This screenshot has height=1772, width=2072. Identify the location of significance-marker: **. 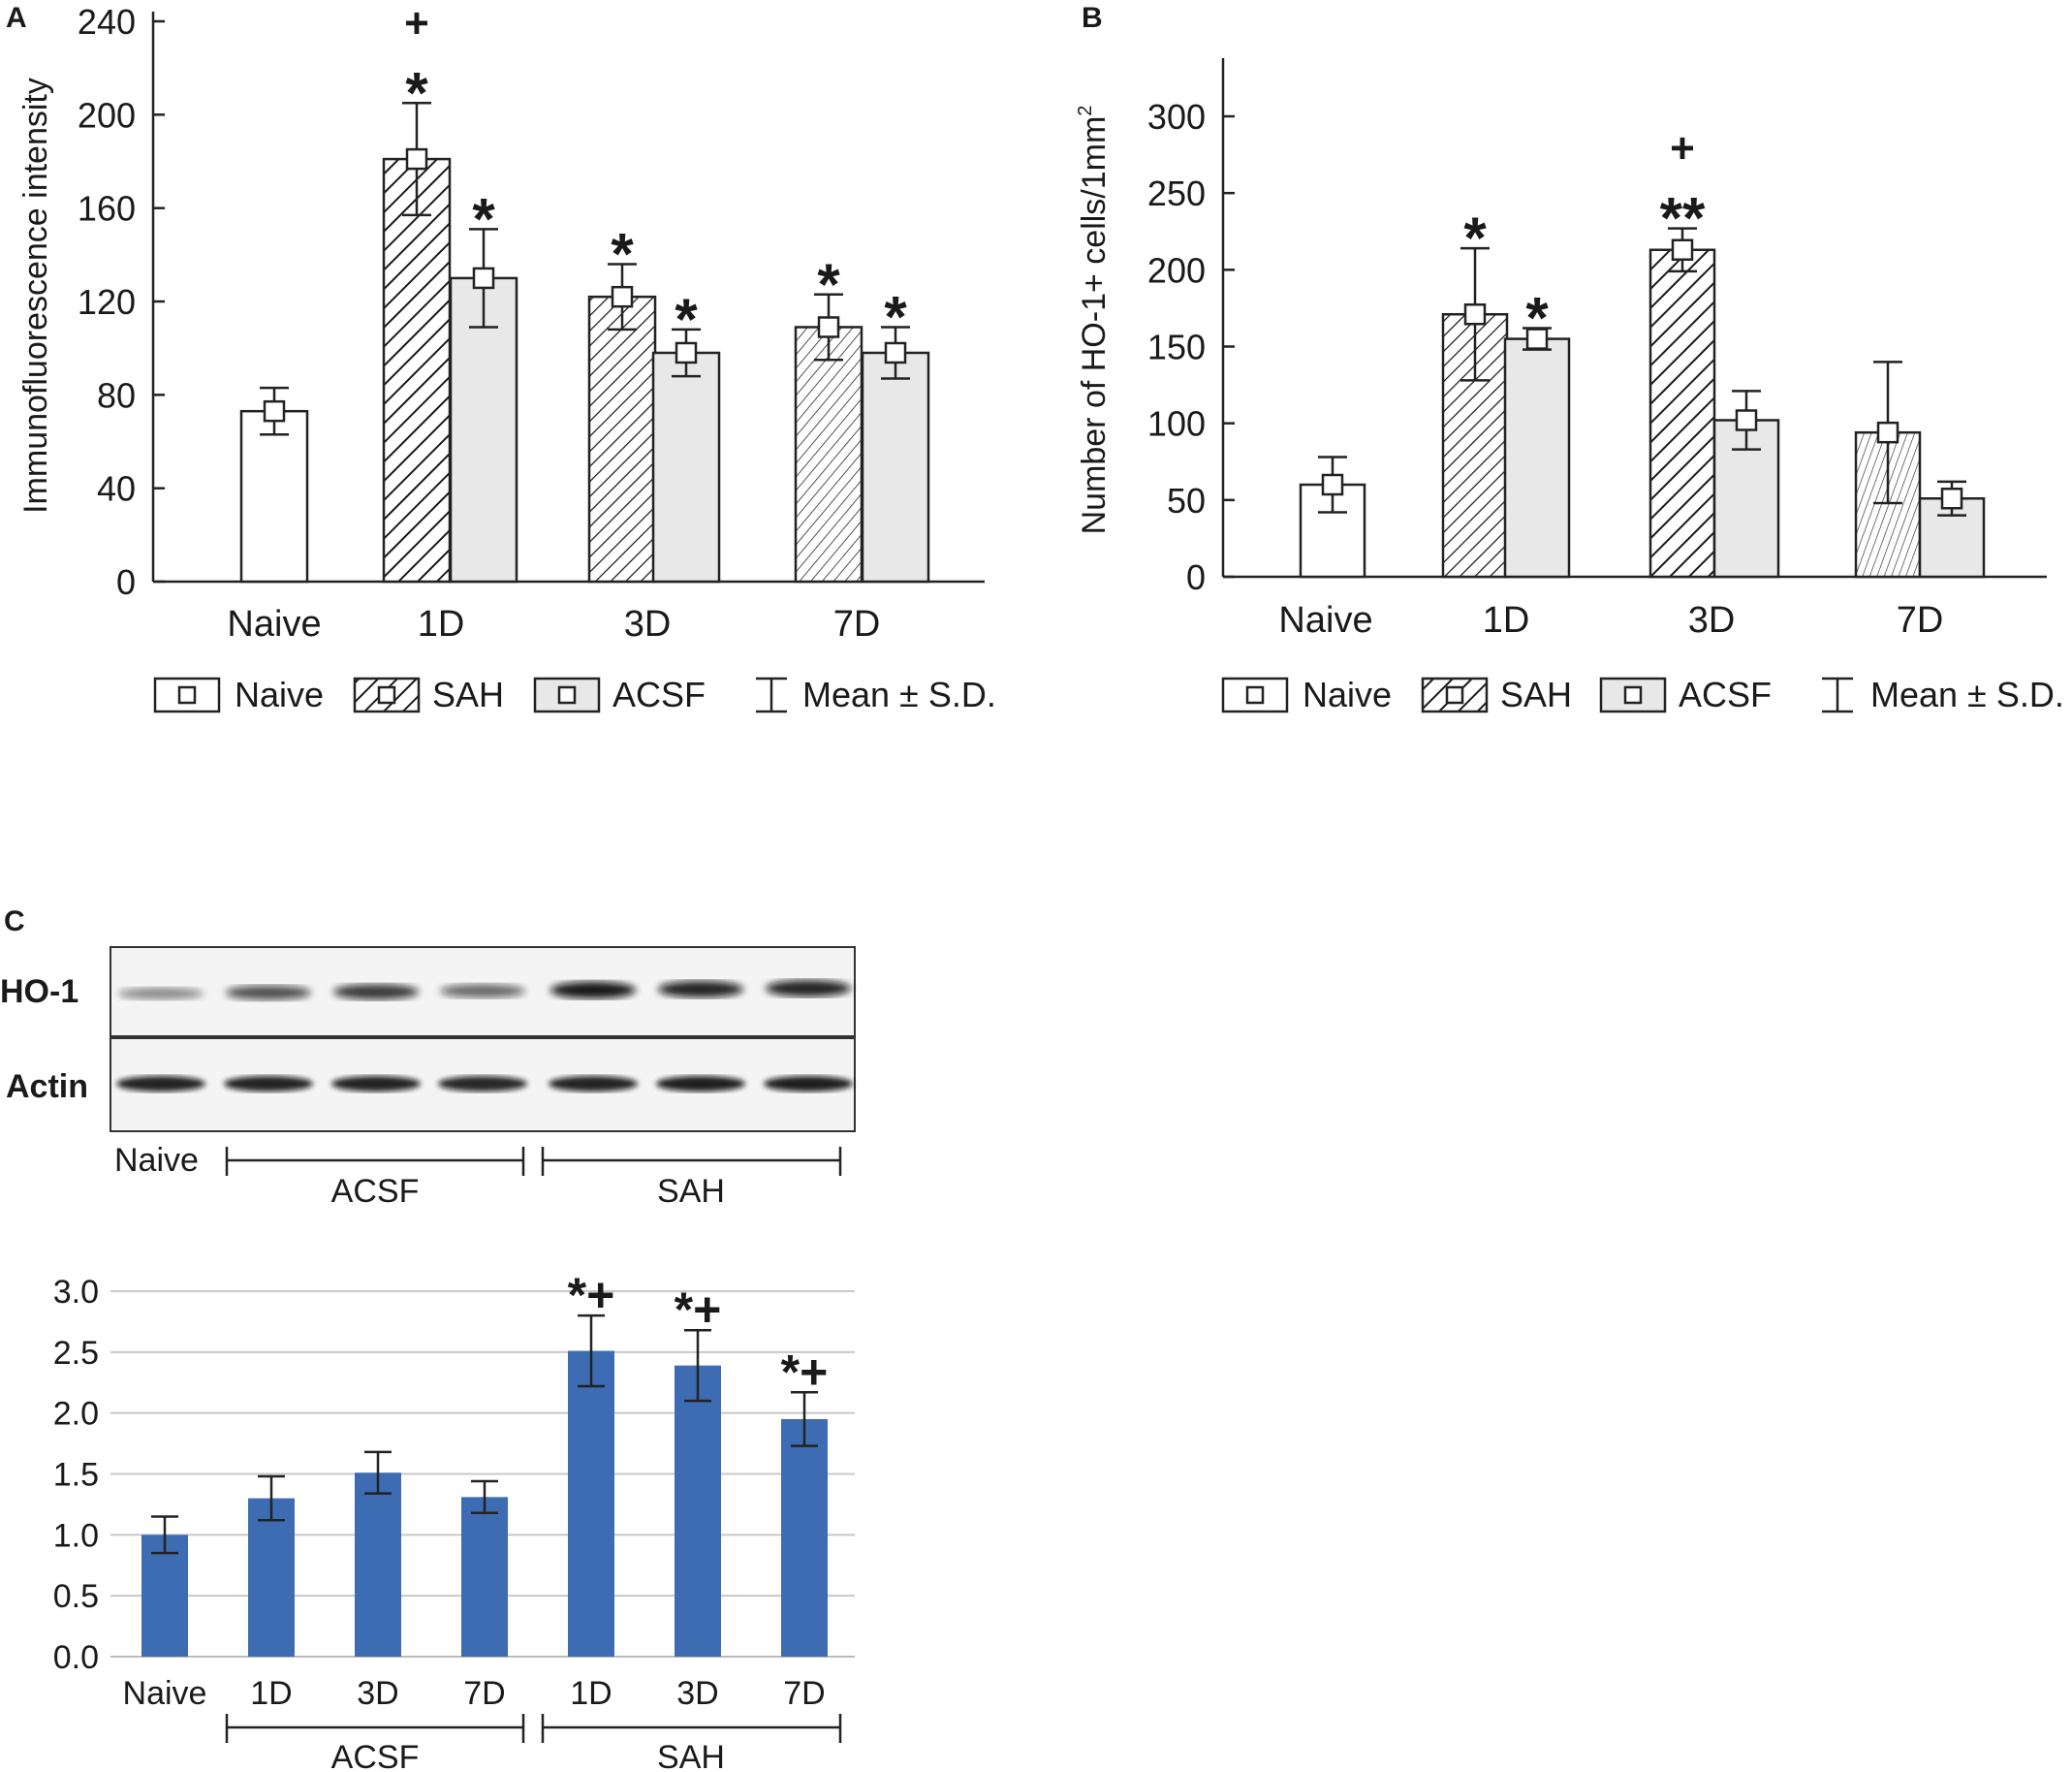
(1683, 218).